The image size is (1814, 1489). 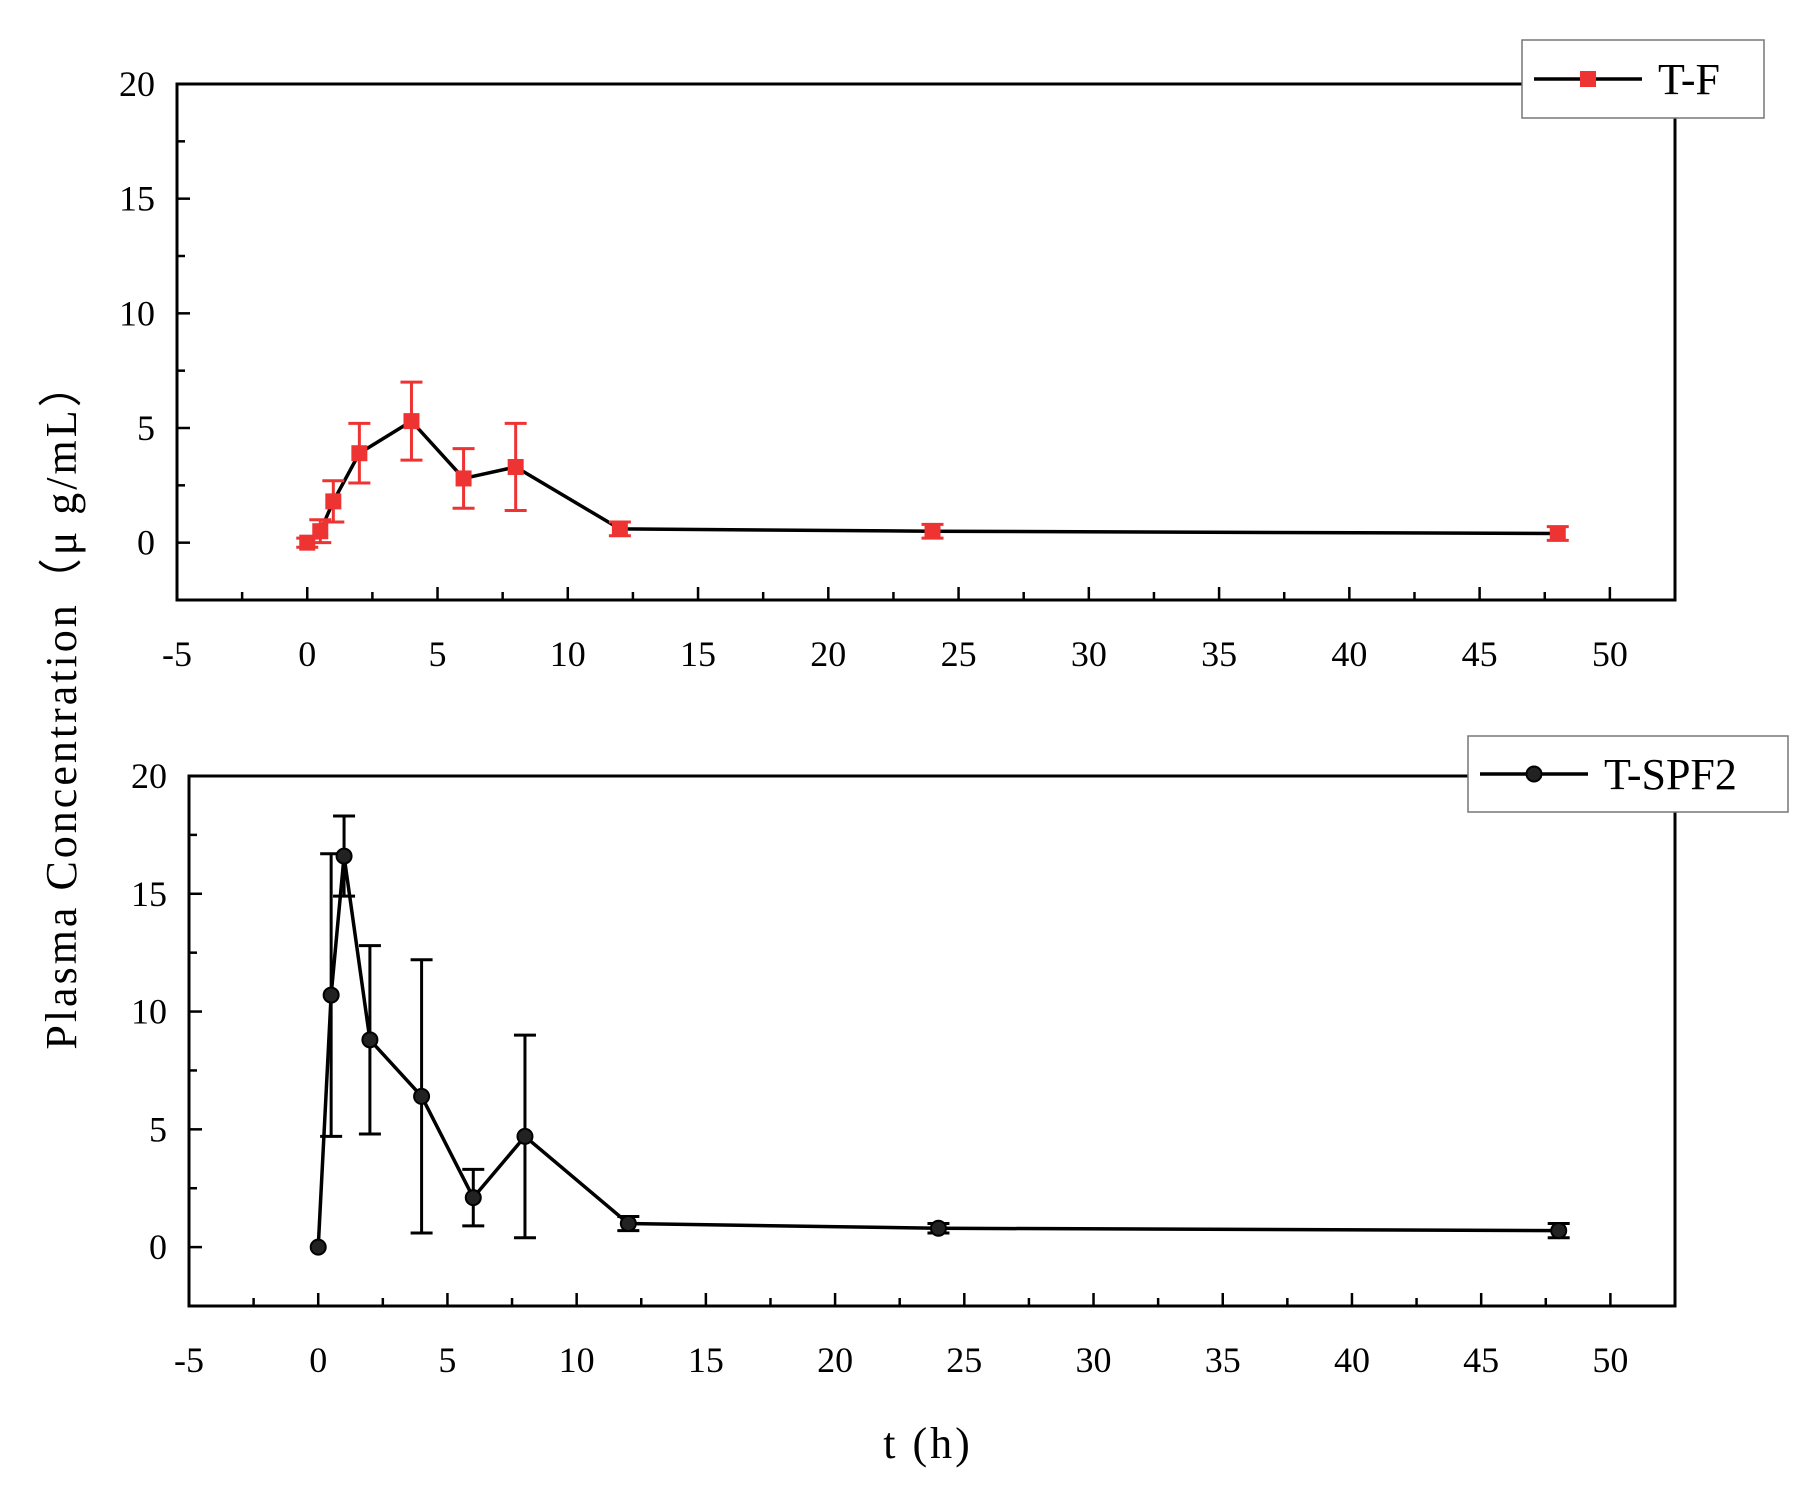 What do you see at coordinates (1643, 79) in the screenshot?
I see `legend: T-F` at bounding box center [1643, 79].